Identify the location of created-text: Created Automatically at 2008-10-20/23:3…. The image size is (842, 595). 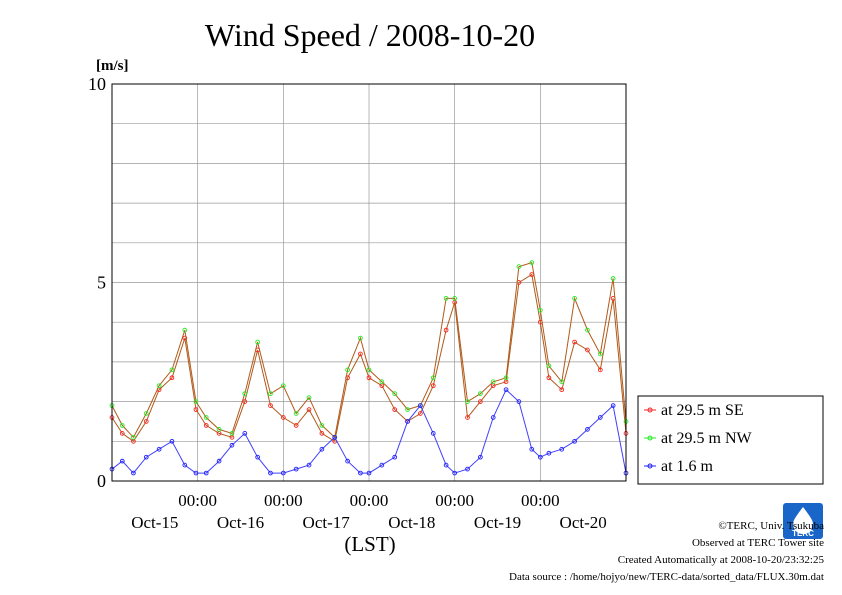
(720, 560).